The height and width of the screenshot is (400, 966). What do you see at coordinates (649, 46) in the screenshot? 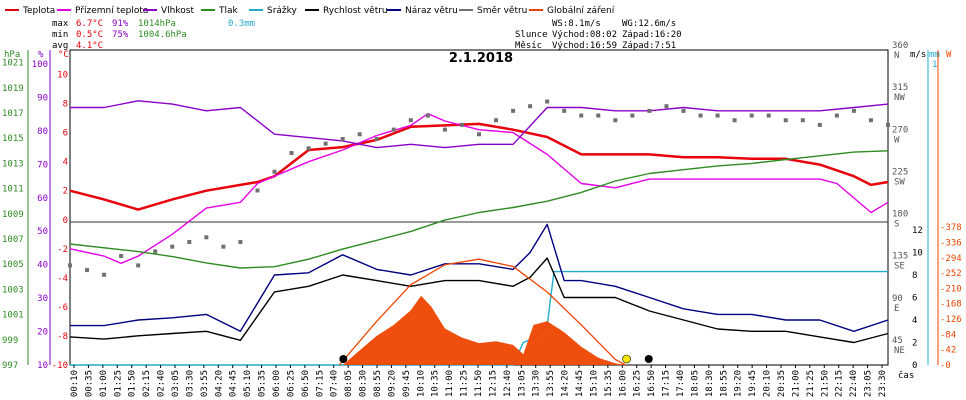
I see `moon-set: Západ:7:51` at bounding box center [649, 46].